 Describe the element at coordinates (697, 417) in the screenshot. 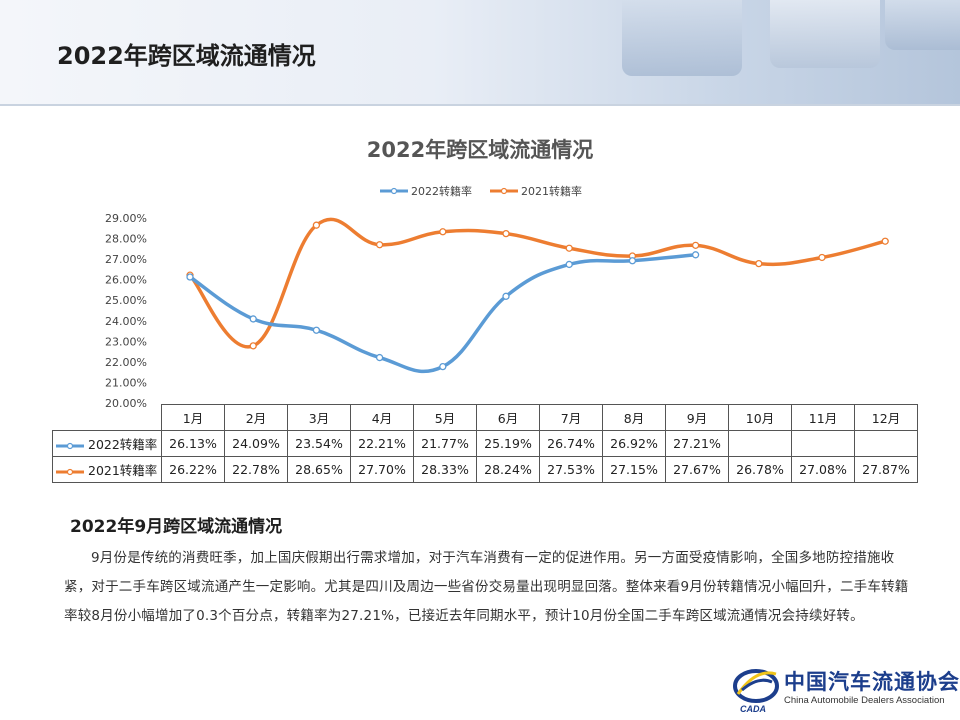

I see `x-tick-label: 9月` at that location.